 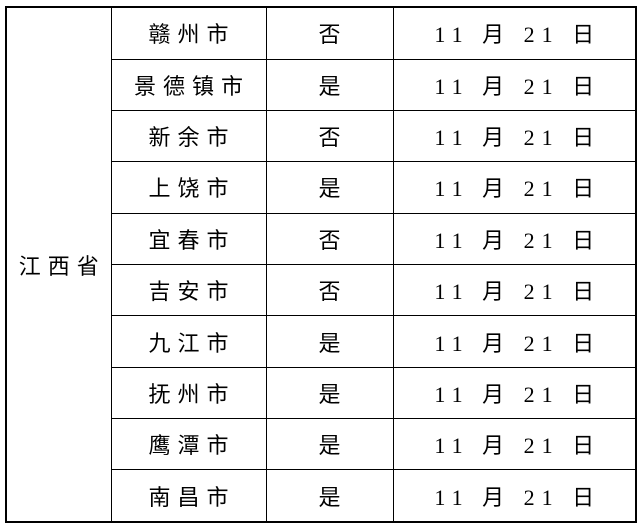 What do you see at coordinates (188, 393) in the screenshot?
I see `city-cell: 抚州市` at bounding box center [188, 393].